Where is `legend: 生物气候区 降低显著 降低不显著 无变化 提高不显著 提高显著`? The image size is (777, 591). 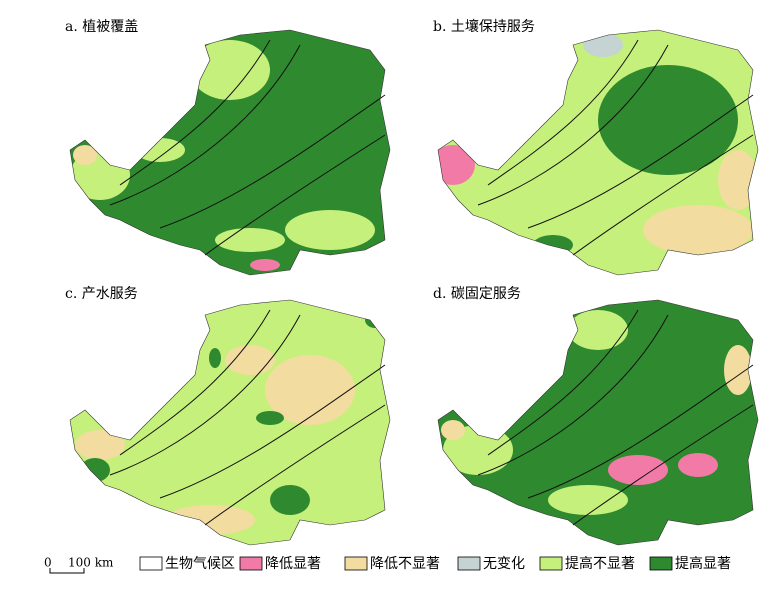
legend: 生物气候区 降低显著 降低不显著 无变化 提高不显著 提高显著 is located at coordinates (435, 563).